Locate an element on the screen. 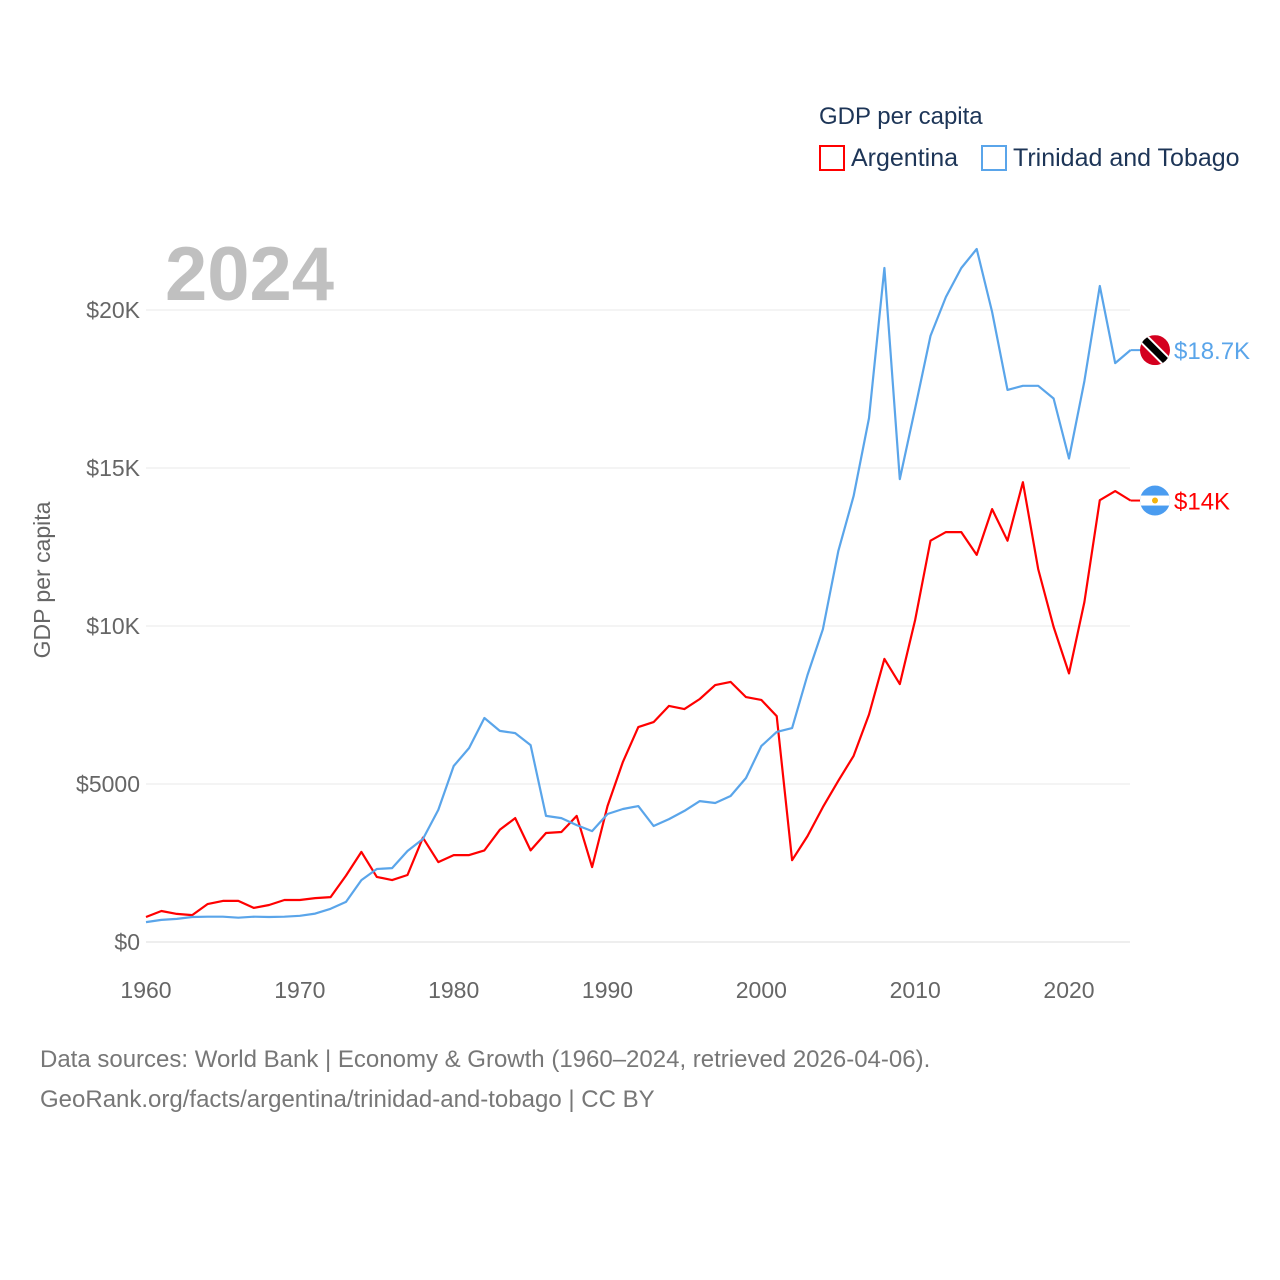 The height and width of the screenshot is (1280, 1280). x-axis-ticks: 1960 1970 1980 1990 2000 2010 2020 is located at coordinates (607, 990).